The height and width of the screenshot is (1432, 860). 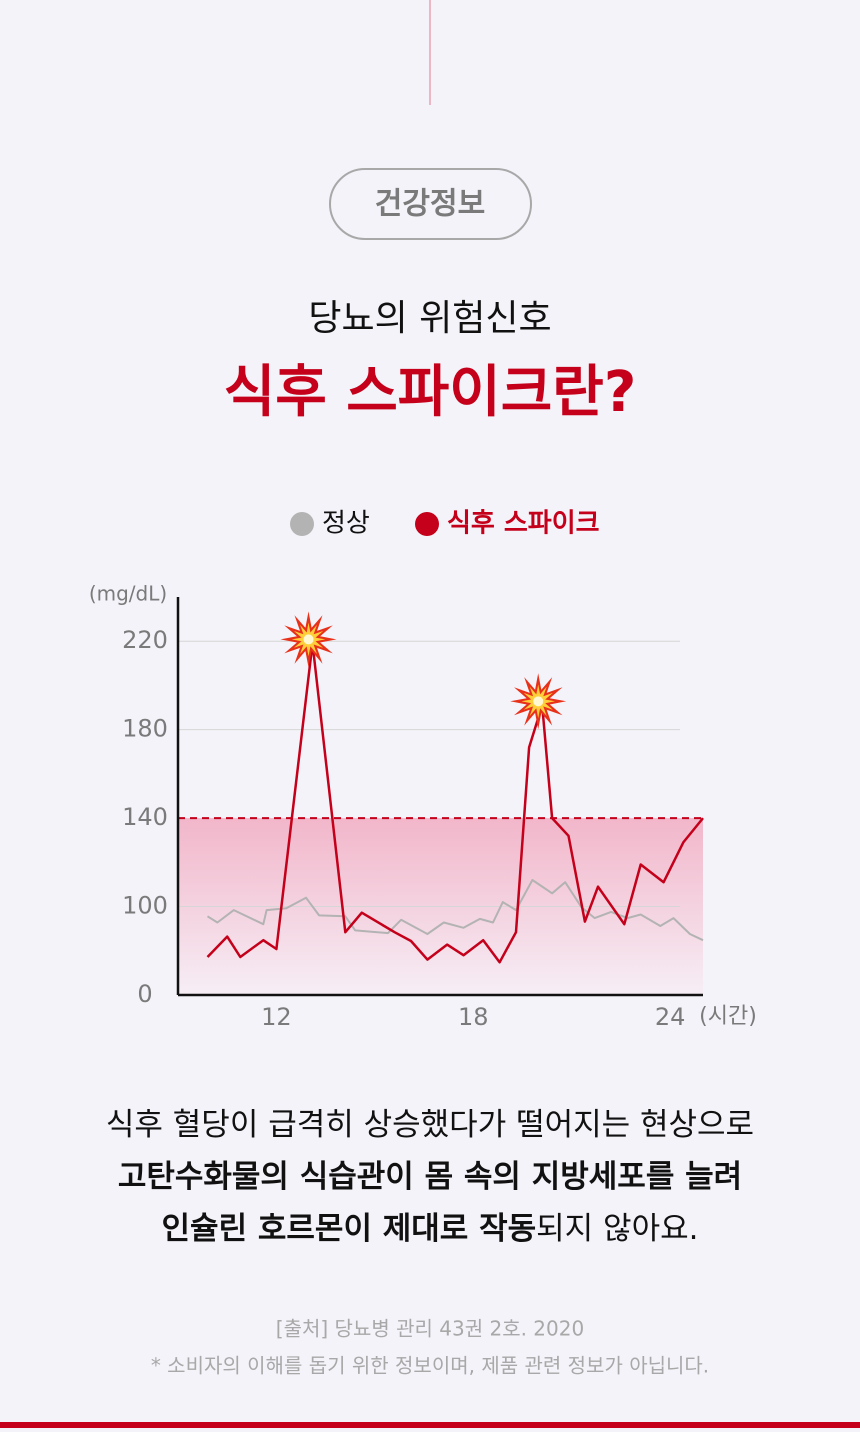 What do you see at coordinates (670, 1017) in the screenshot?
I see `x-tick-label: 24` at bounding box center [670, 1017].